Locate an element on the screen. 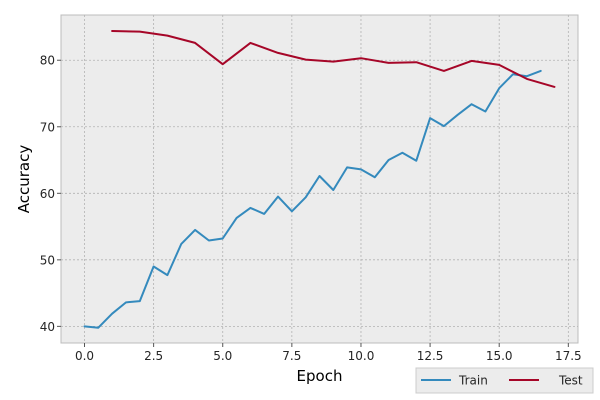 The image size is (600, 400). y-tick-label: 50 is located at coordinates (47, 260).